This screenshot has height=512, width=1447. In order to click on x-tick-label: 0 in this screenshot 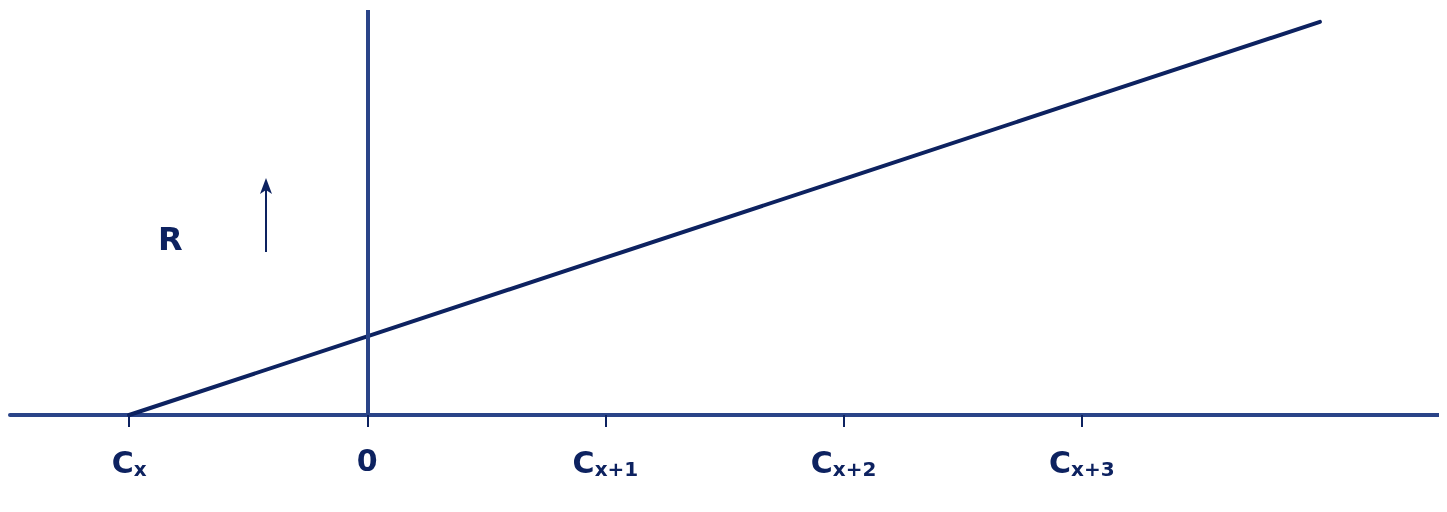, I will do `click(367, 460)`.